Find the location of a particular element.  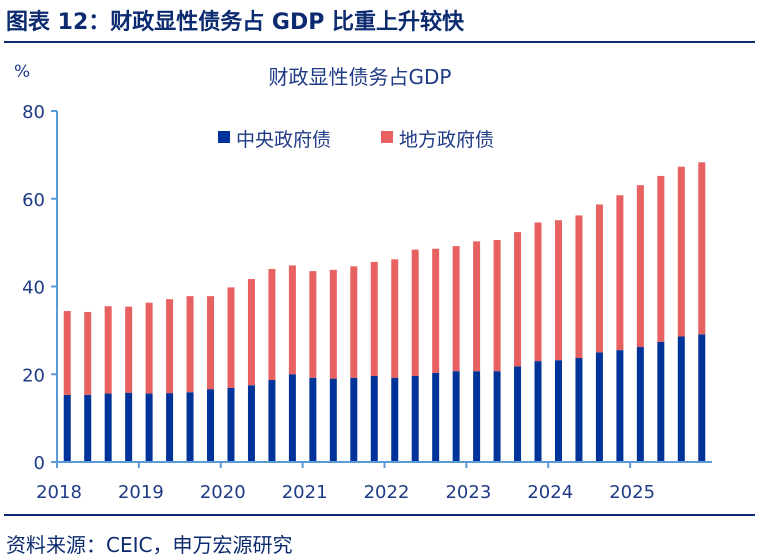

bar-central-2019Q4 is located at coordinates (211, 425).